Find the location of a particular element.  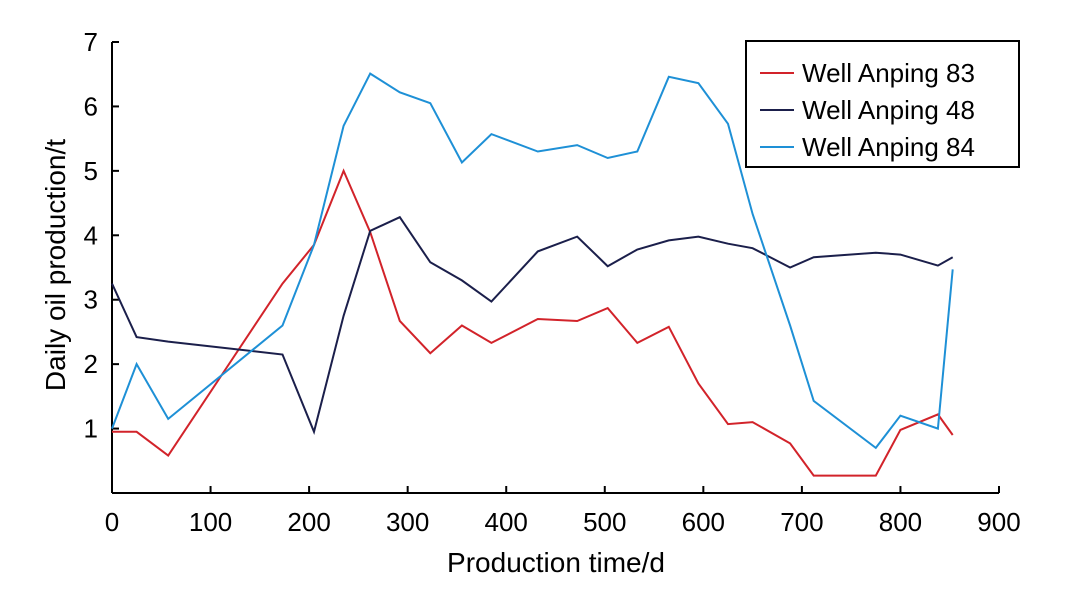

x-tick-label: 300 is located at coordinates (407, 522).